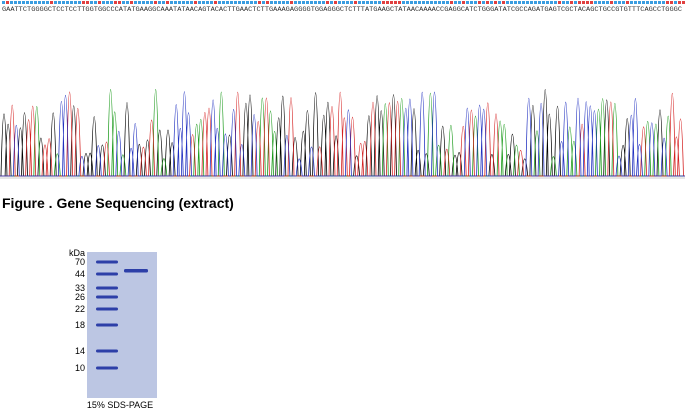  What do you see at coordinates (120, 405) in the screenshot?
I see `gel-footer: 15% SDS-PAGE` at bounding box center [120, 405].